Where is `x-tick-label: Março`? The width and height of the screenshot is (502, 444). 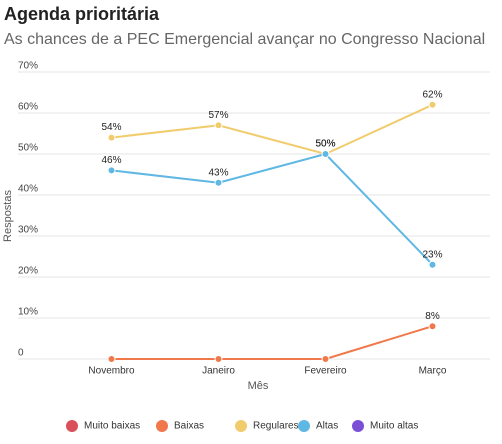 x-tick-label: Março is located at coordinates (433, 371).